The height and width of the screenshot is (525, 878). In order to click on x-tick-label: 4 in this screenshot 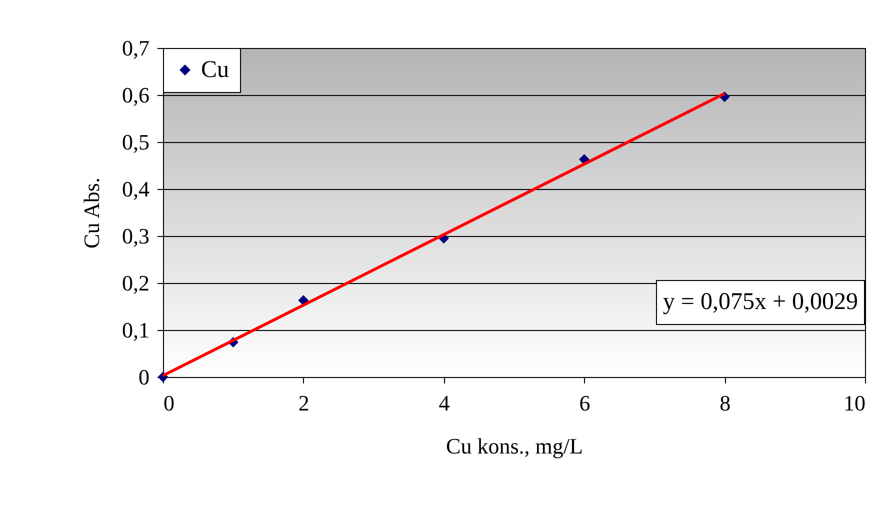, I will do `click(444, 403)`.